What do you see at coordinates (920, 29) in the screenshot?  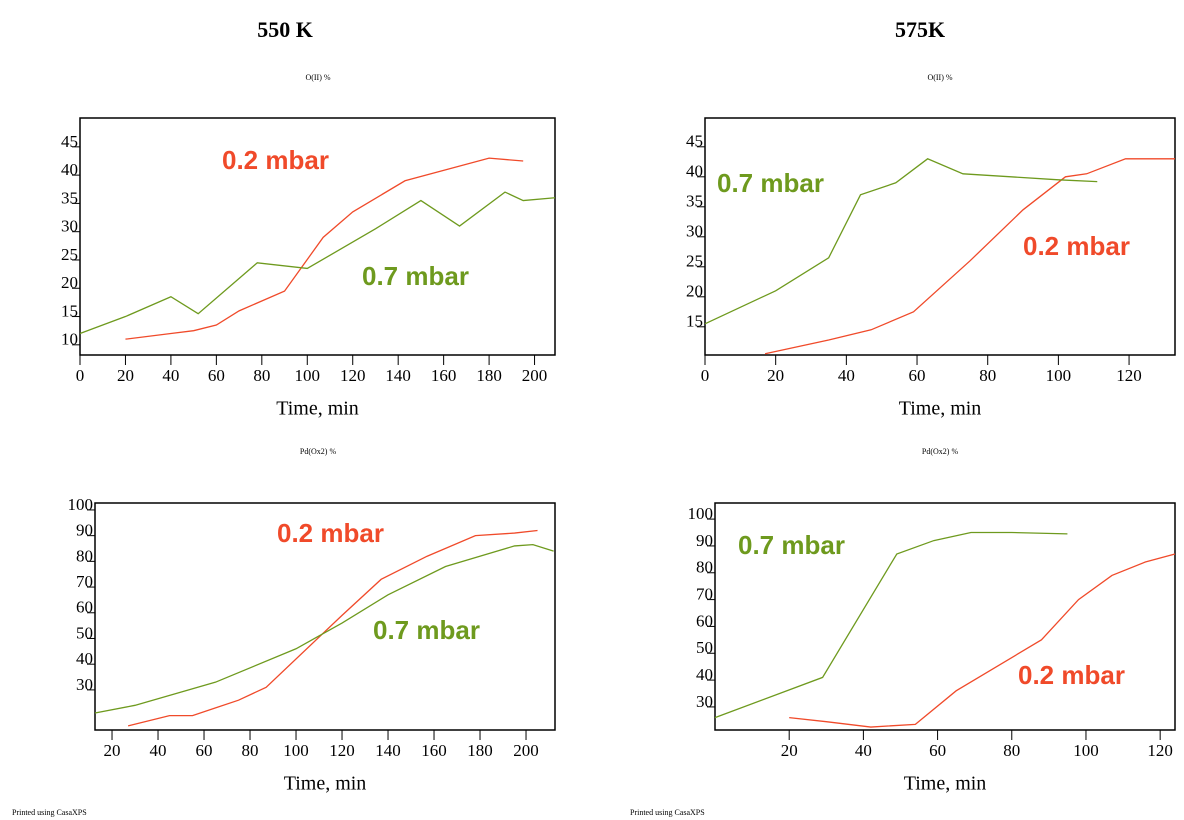 I see `column-heading: 575K` at bounding box center [920, 29].